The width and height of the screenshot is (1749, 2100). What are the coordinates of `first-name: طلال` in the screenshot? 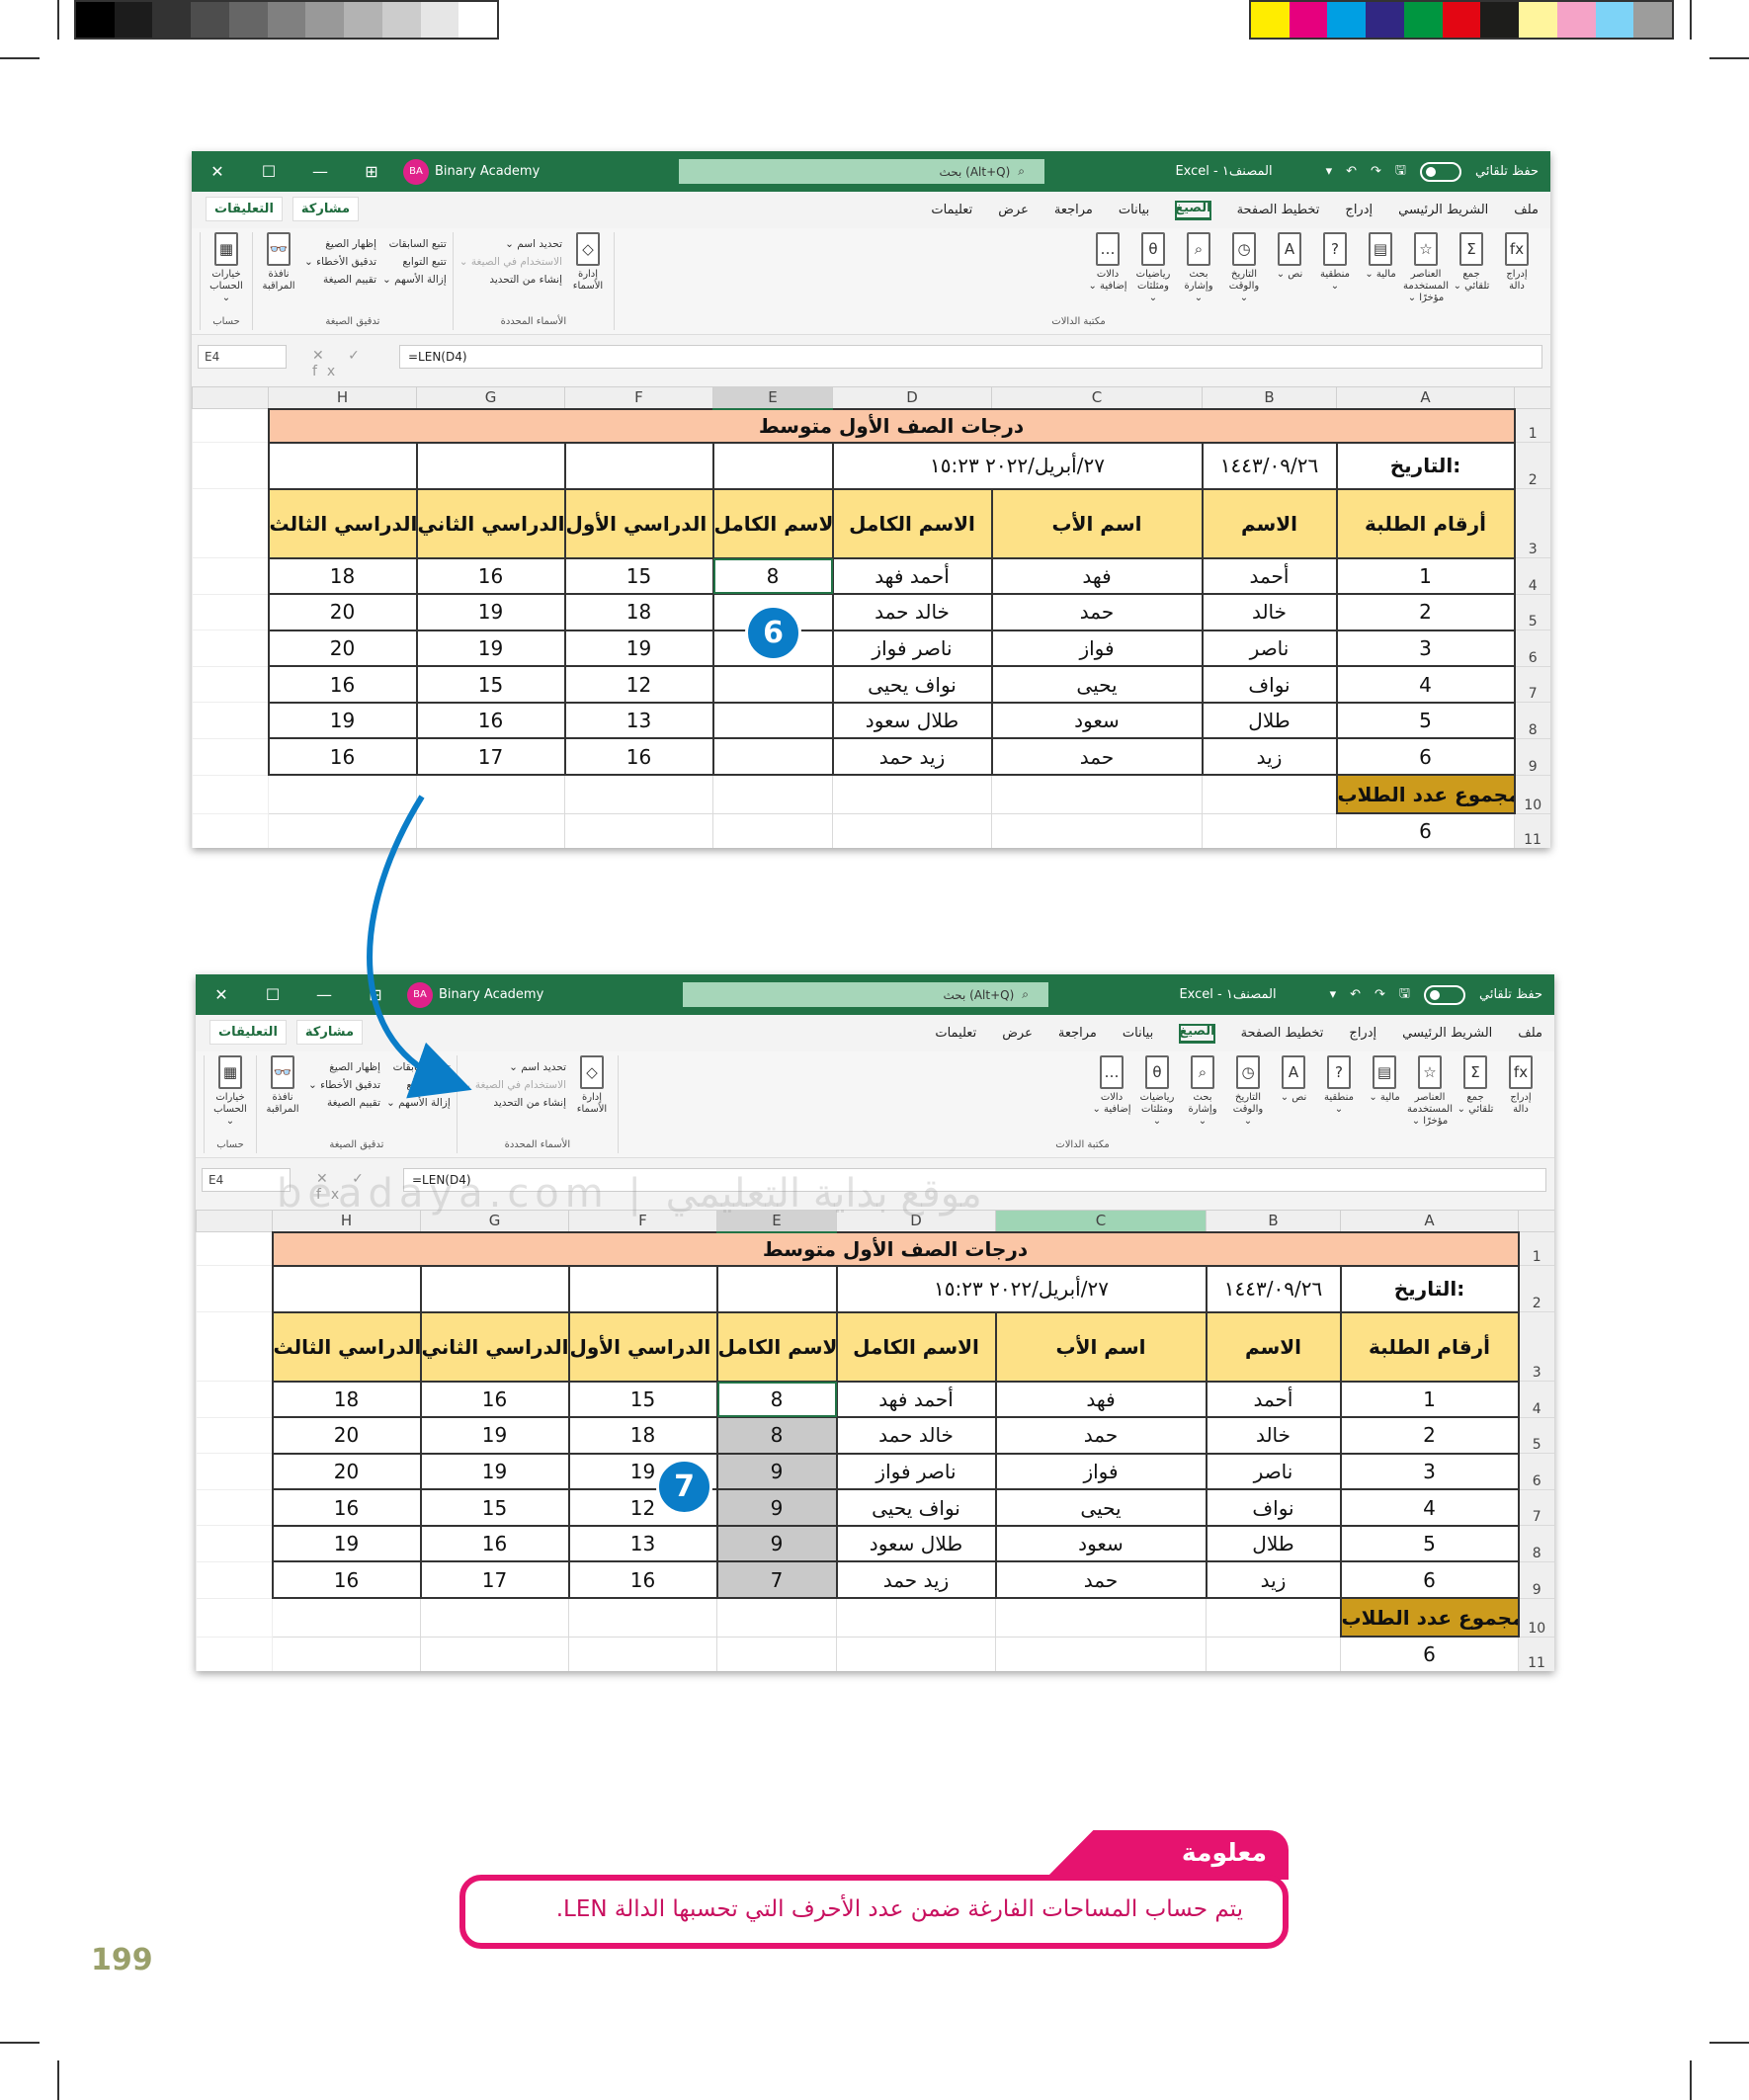 It's located at (1269, 720).